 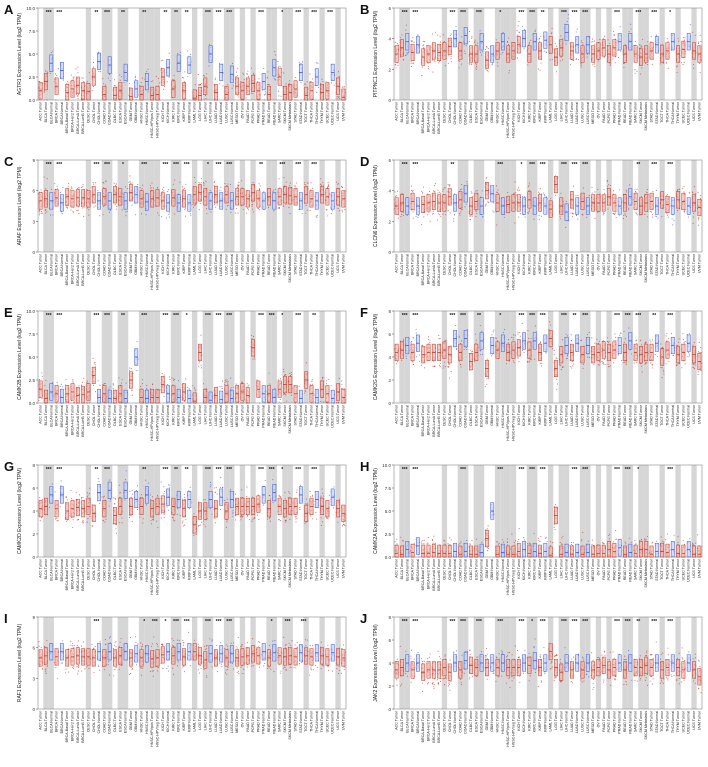 What do you see at coordinates (269, 264) in the screenshot?
I see `x-tick-label: READ Tumor` at bounding box center [269, 264].